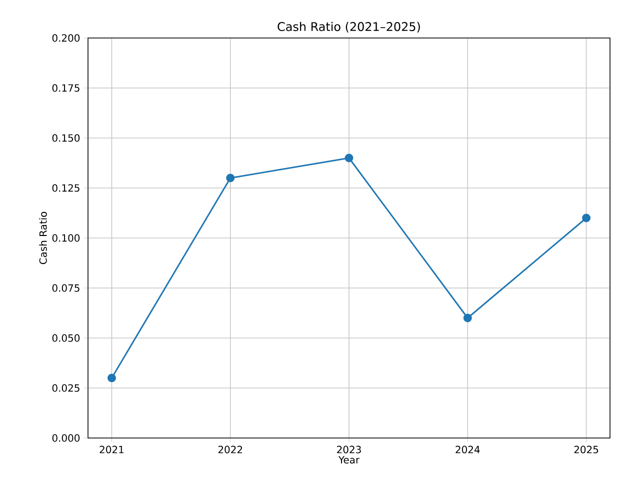  I want to click on y-tick-label: 0.050, so click(66, 338).